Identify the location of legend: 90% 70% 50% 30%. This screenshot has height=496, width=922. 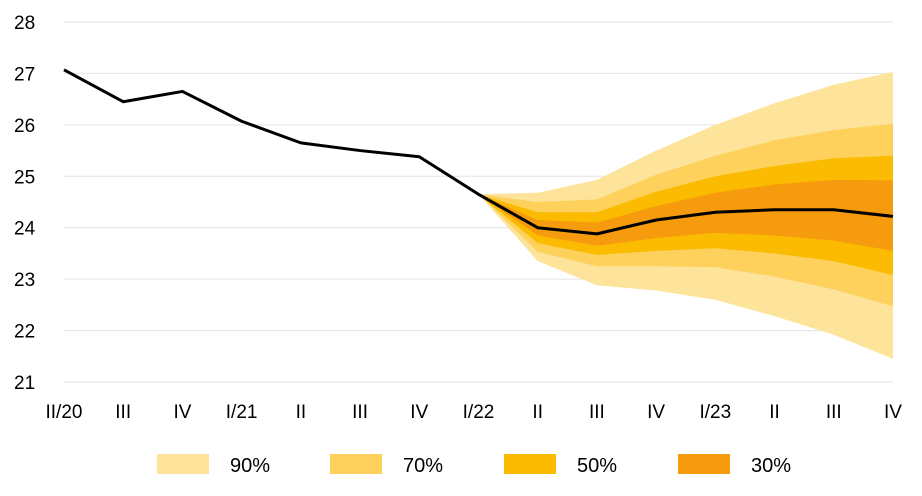
(474, 465).